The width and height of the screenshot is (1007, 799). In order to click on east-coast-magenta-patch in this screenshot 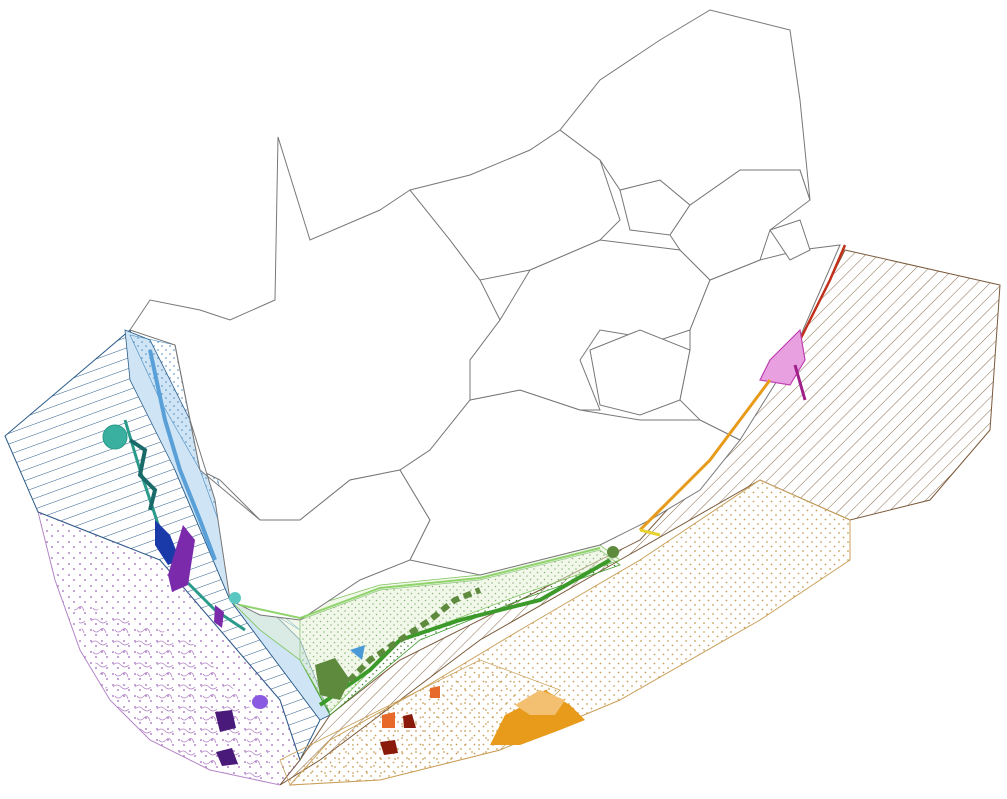, I will do `click(782, 357)`.